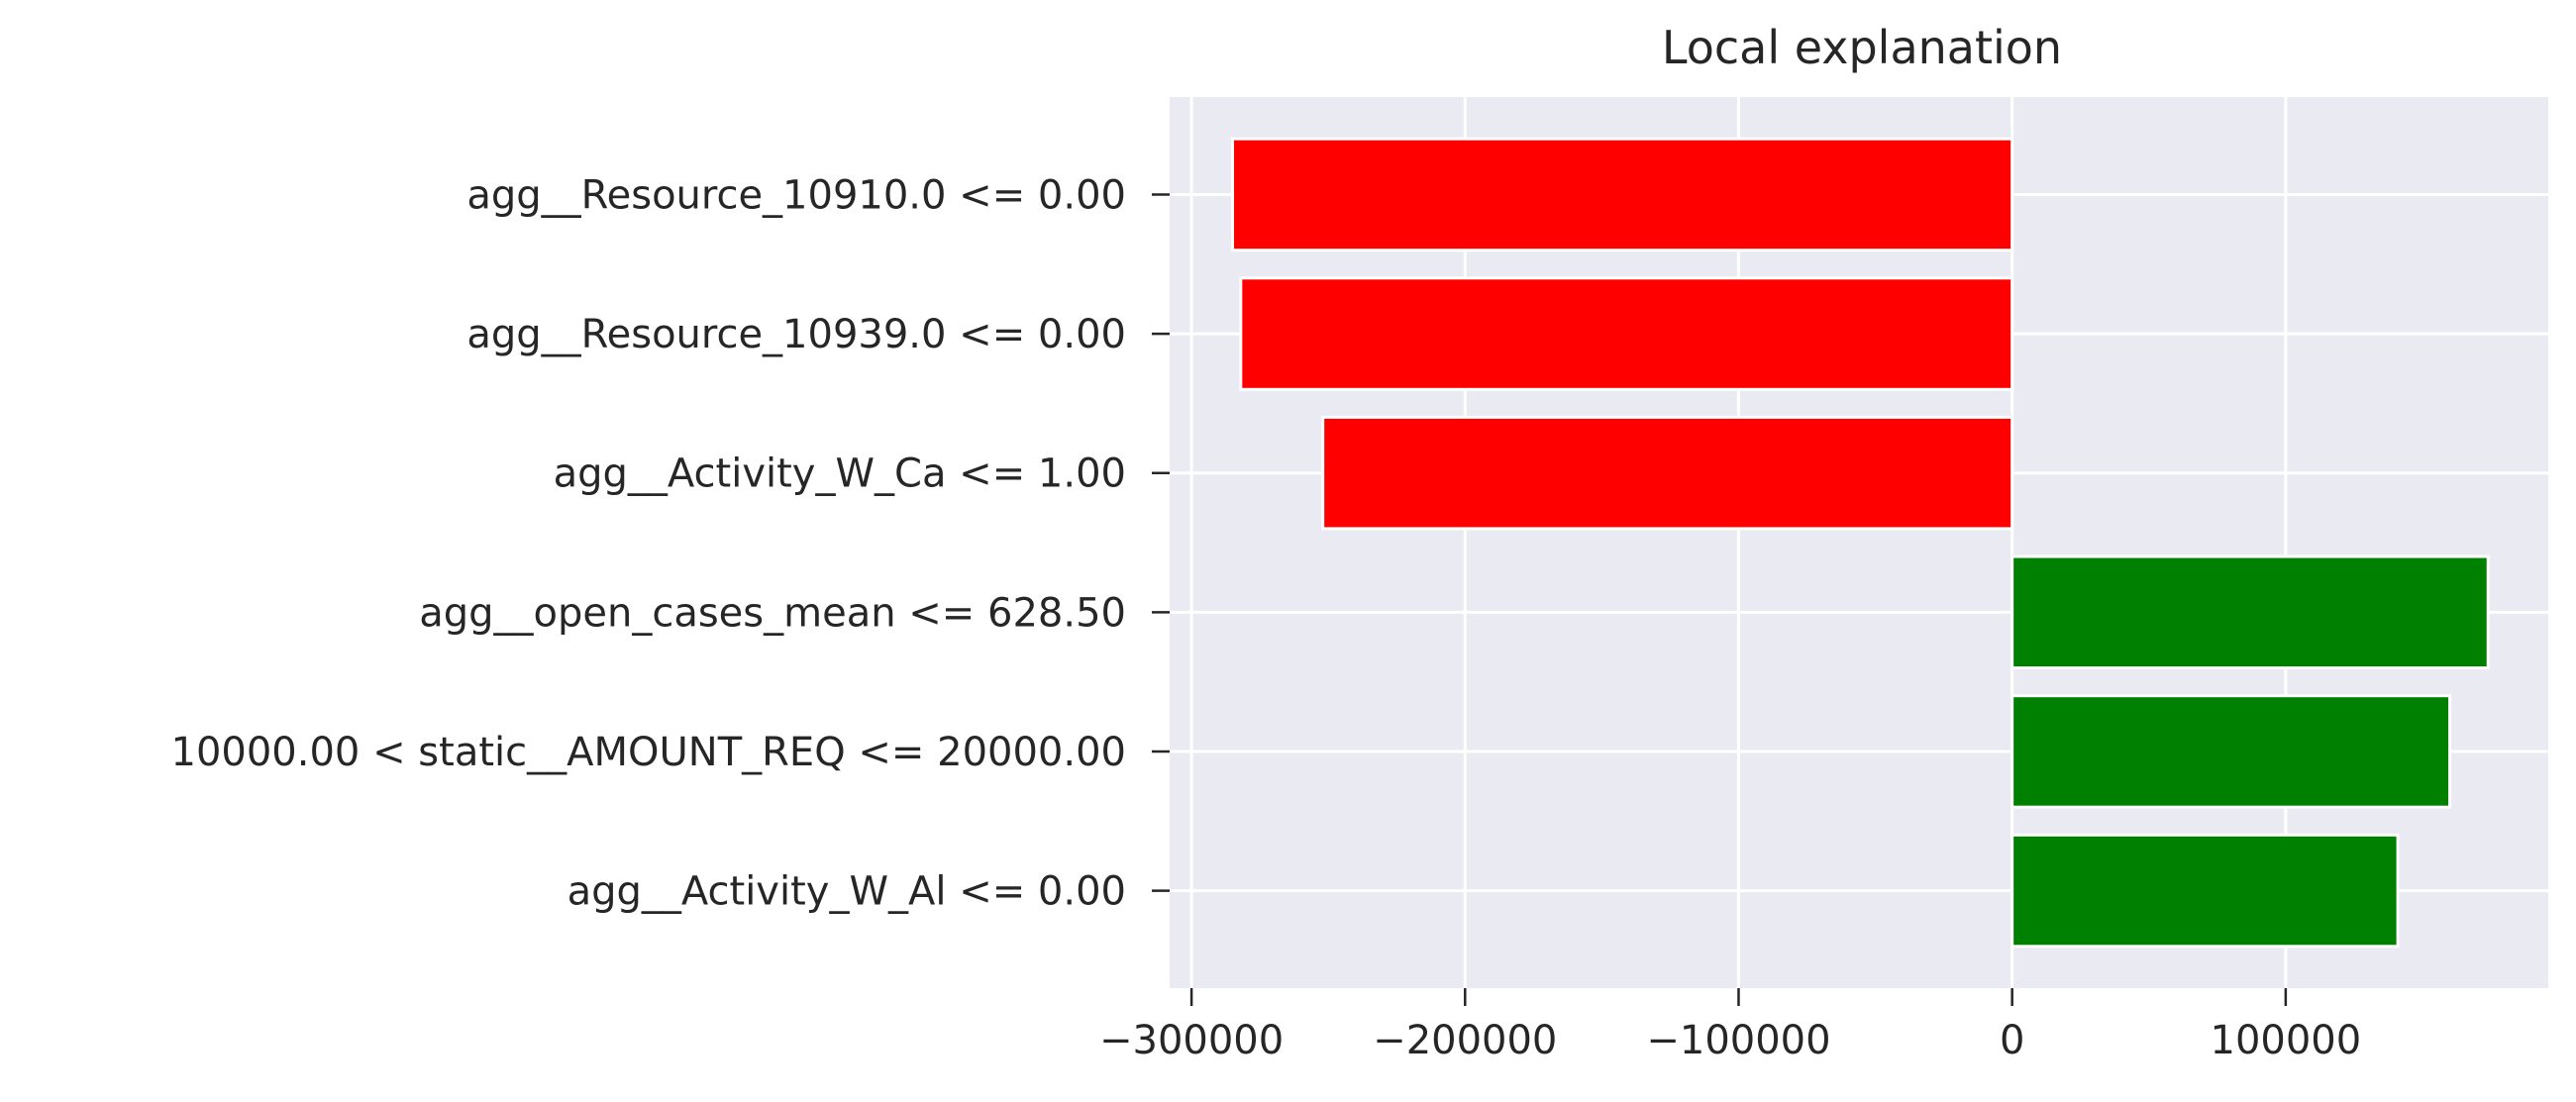 This screenshot has height=1102, width=2576. Describe the element at coordinates (1465, 1041) in the screenshot. I see `x-tick-label: −200000` at that location.